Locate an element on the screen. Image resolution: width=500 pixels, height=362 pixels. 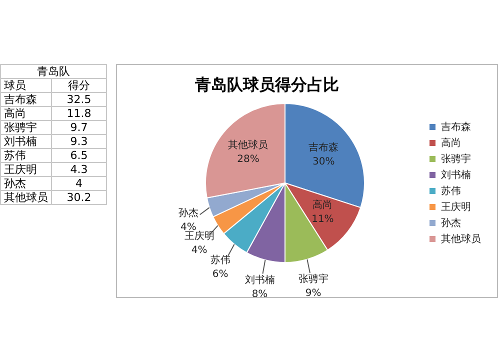
data-label: 28% is located at coordinates (248, 160).